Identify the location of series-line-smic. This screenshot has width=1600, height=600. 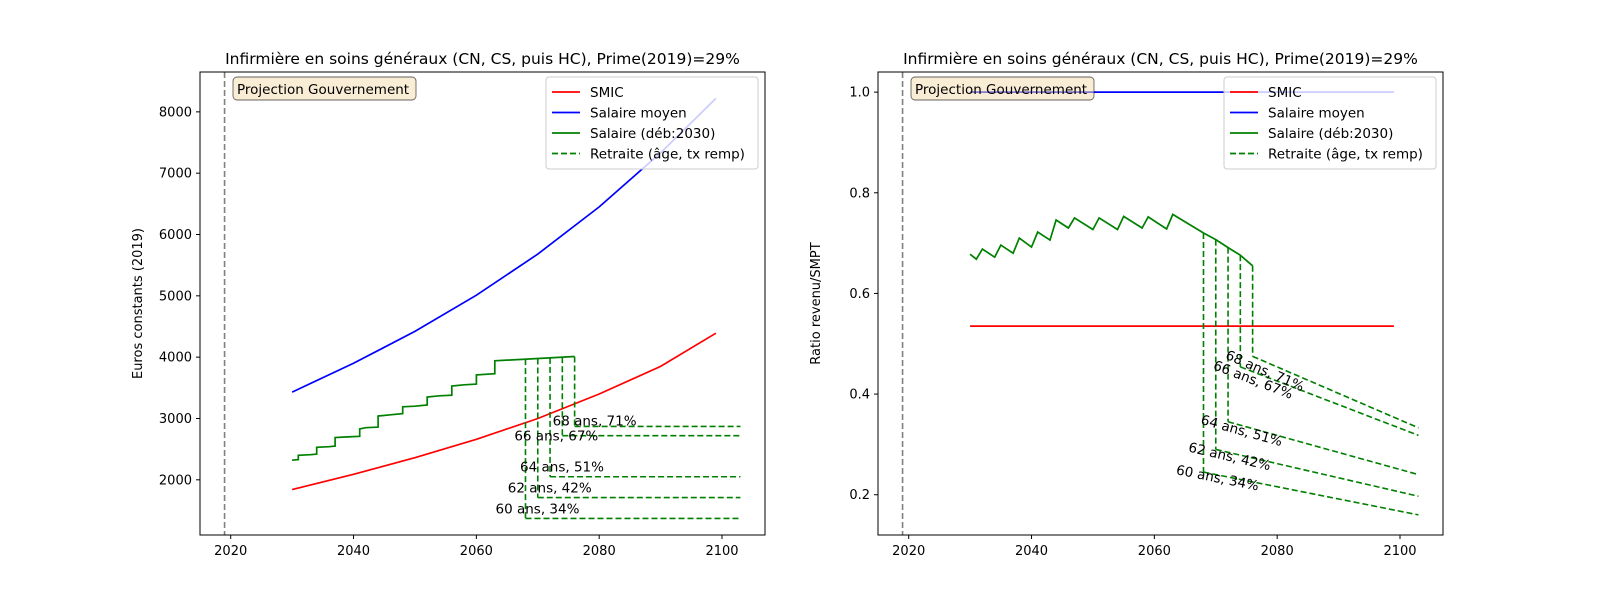
(504, 411).